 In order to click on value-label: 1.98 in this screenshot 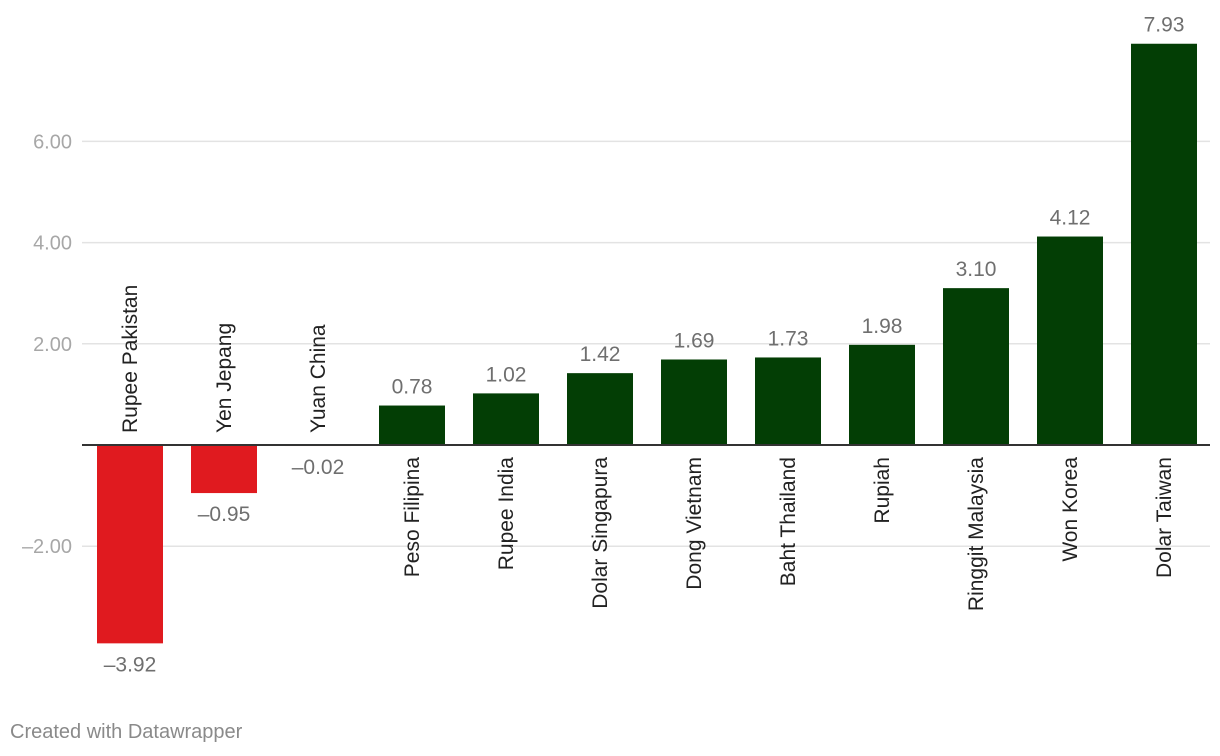, I will do `click(882, 326)`.